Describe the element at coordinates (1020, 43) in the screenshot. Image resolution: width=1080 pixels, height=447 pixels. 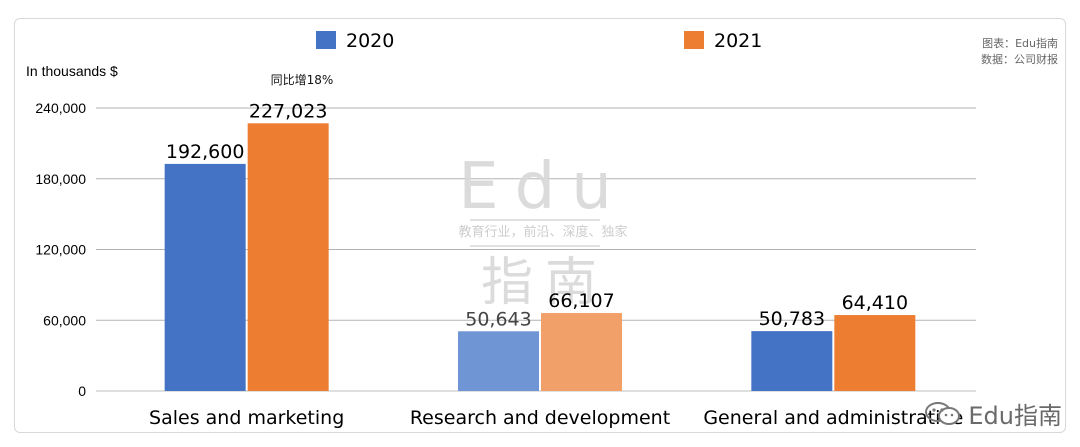
I see `source-line-chart: 图表：Edu指南` at that location.